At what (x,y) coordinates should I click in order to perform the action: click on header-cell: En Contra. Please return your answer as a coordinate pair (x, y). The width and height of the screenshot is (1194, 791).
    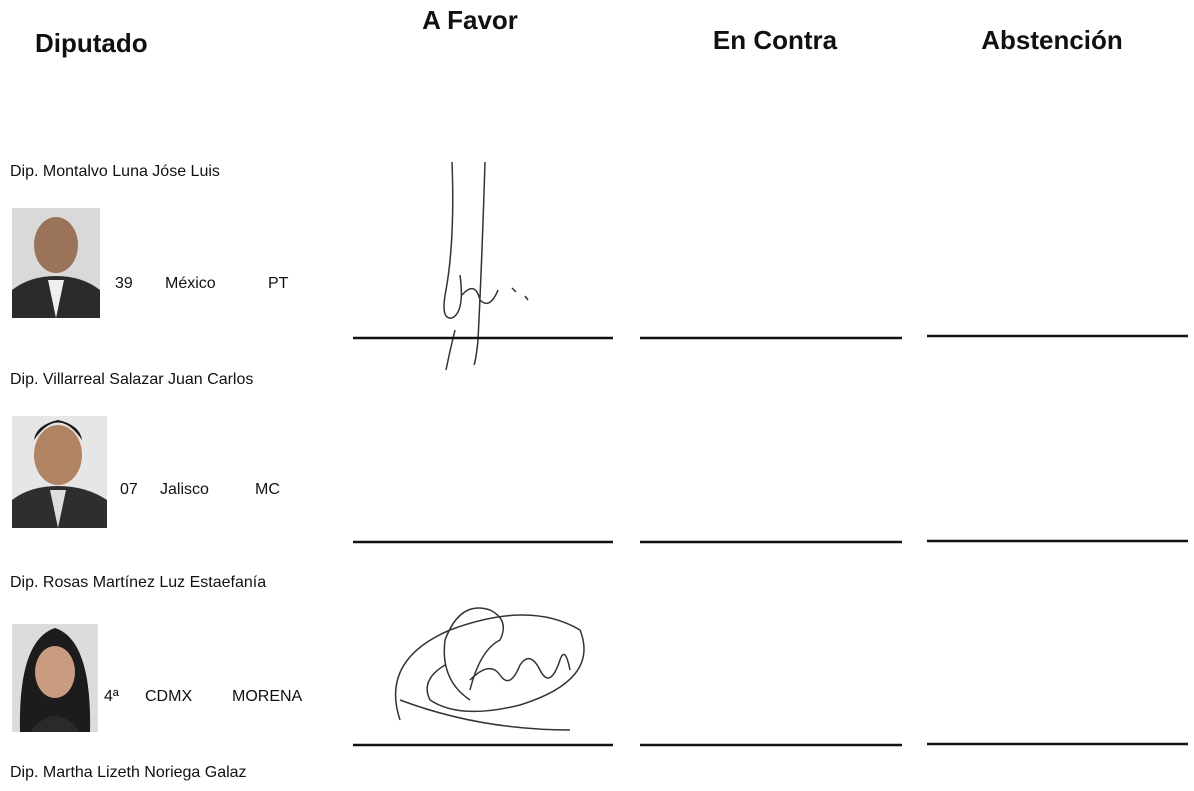
    Looking at the image, I should click on (775, 40).